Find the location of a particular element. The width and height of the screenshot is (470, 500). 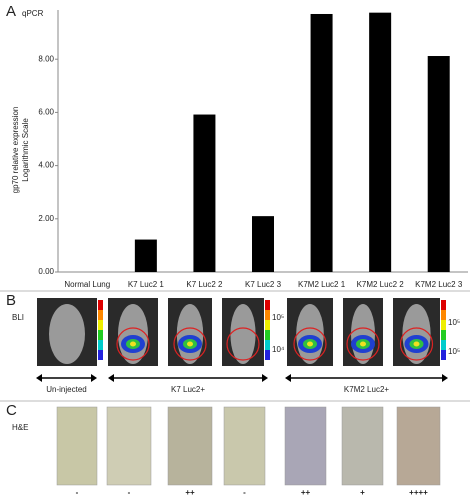

x-tick-label: K7 Luc2 1 is located at coordinates (146, 284).